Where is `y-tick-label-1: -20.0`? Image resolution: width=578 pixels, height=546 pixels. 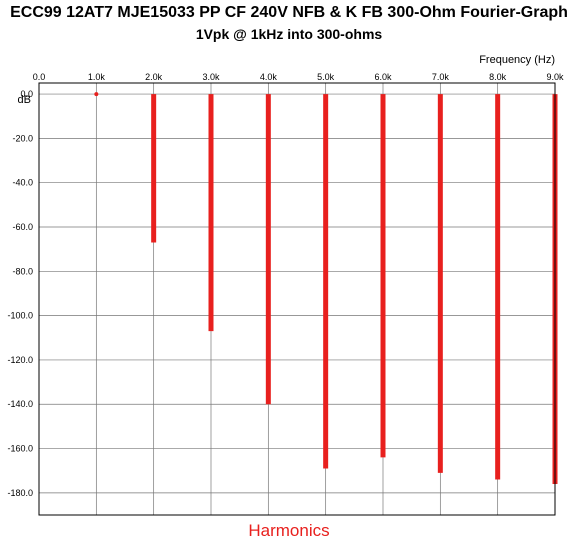 y-tick-label-1: -20.0 is located at coordinates (22, 138).